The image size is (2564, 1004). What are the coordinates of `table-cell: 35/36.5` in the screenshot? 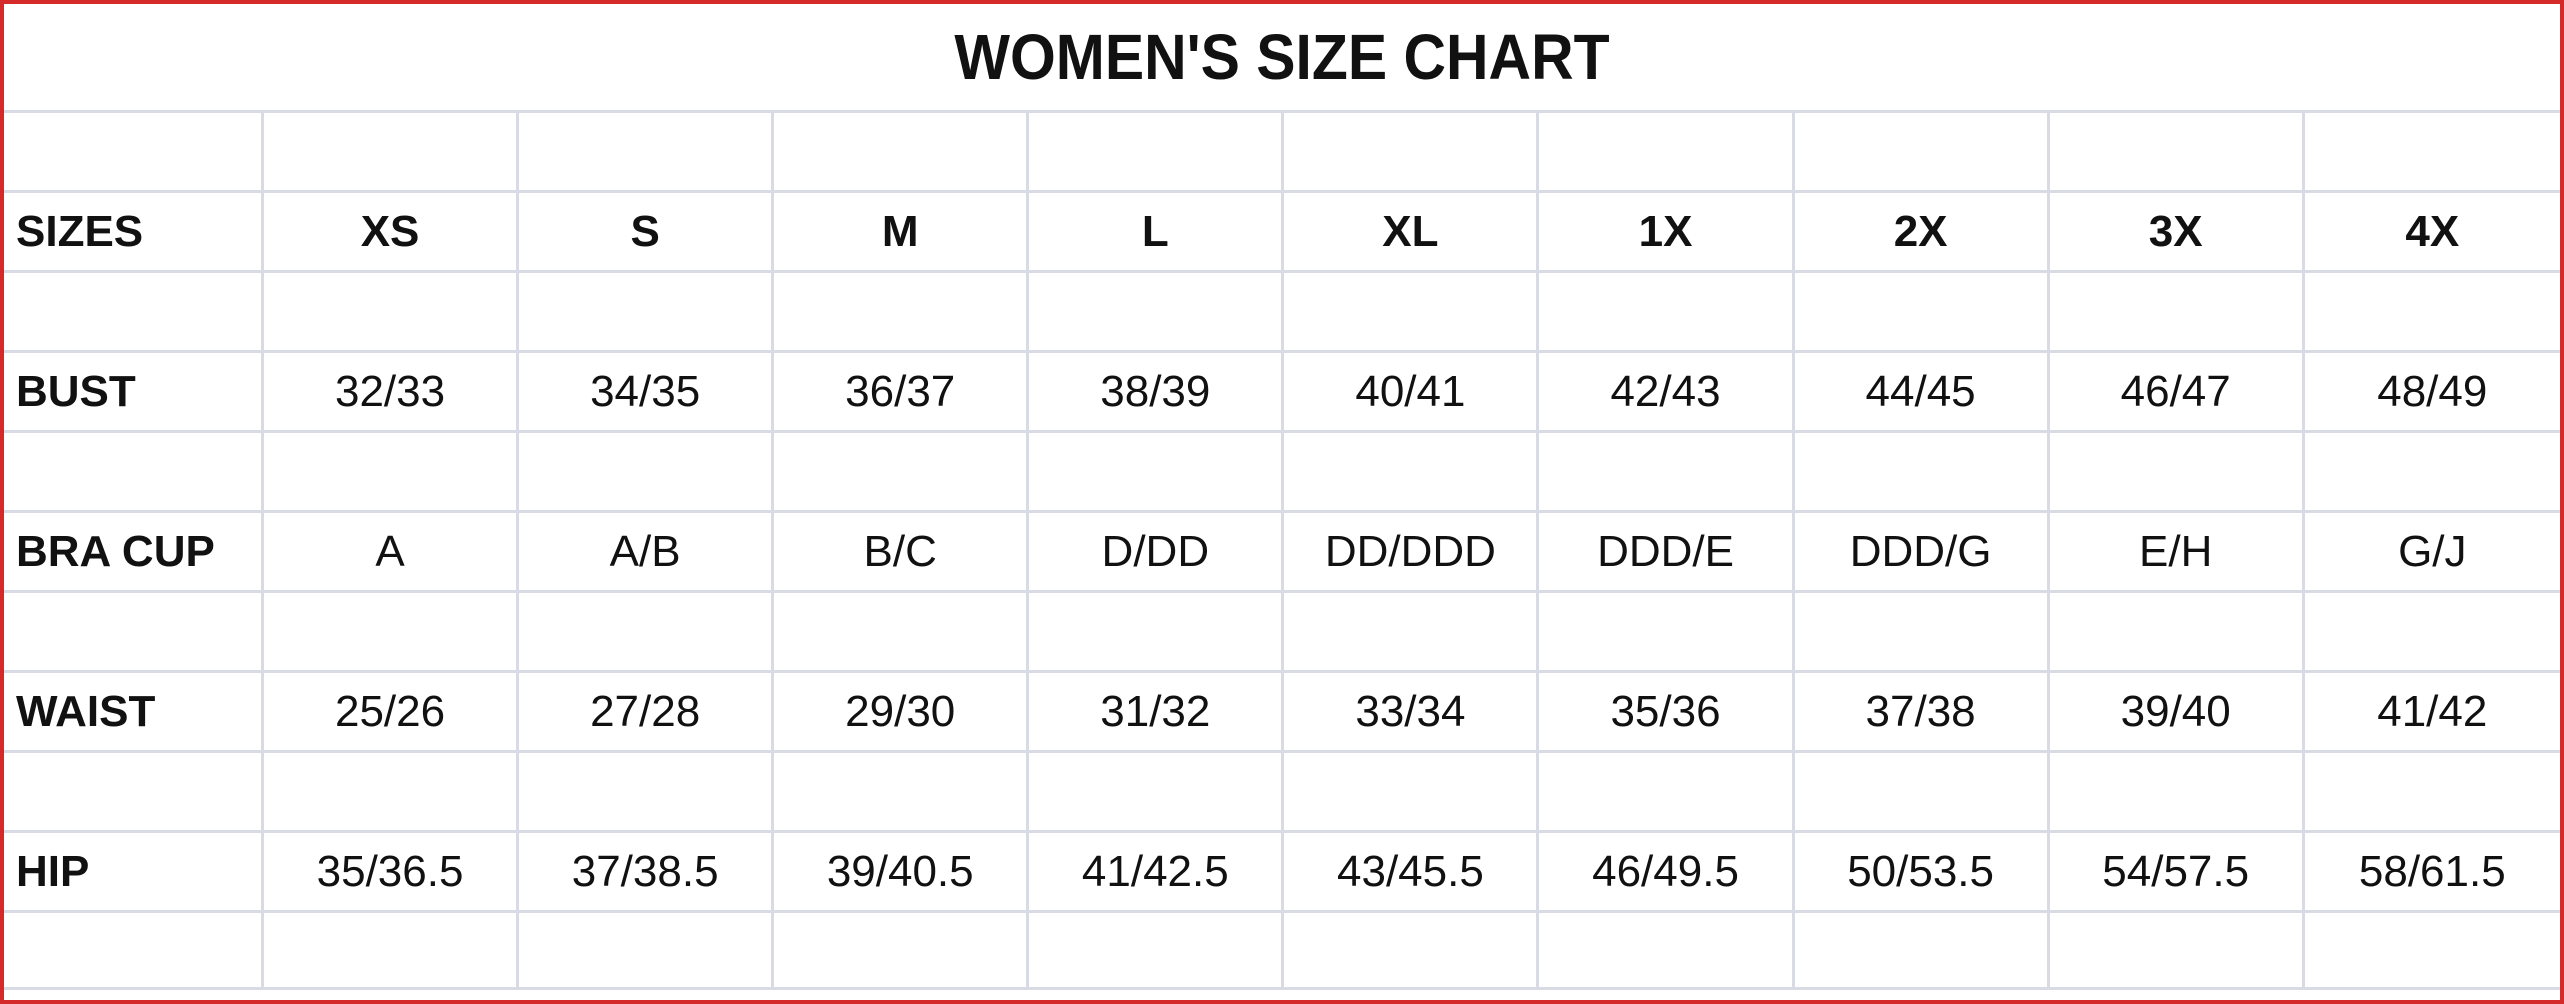 It's located at (392, 871).